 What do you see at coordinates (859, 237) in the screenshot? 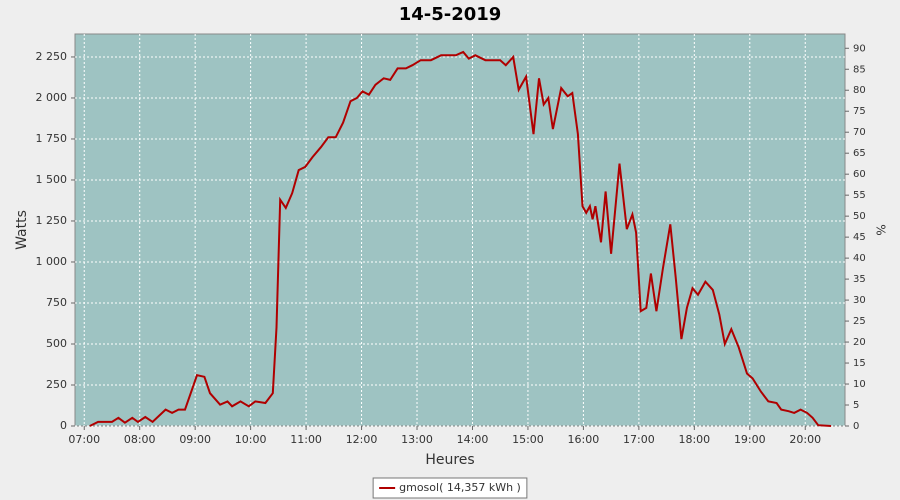
I see `y2-tick-label: 45` at bounding box center [859, 237].